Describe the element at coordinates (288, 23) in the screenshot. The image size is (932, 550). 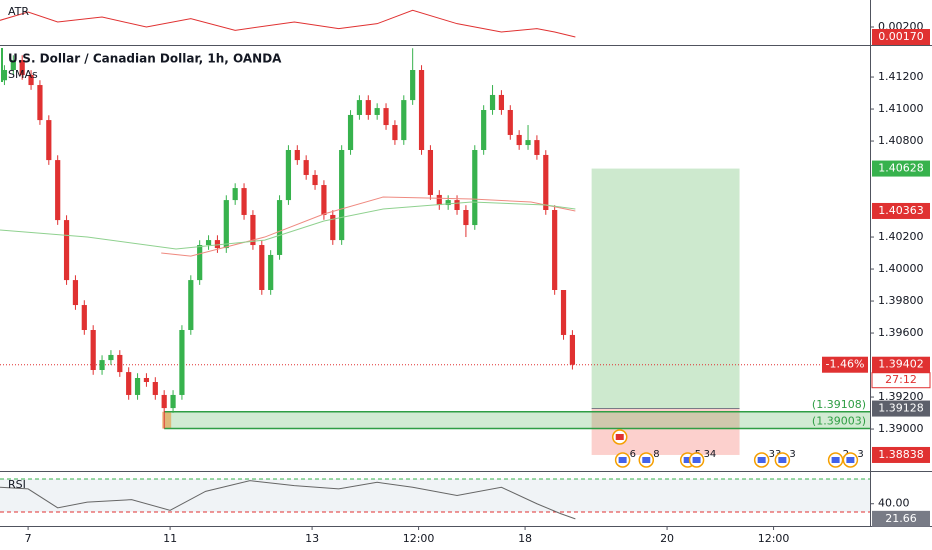
I see `atr-line` at that location.